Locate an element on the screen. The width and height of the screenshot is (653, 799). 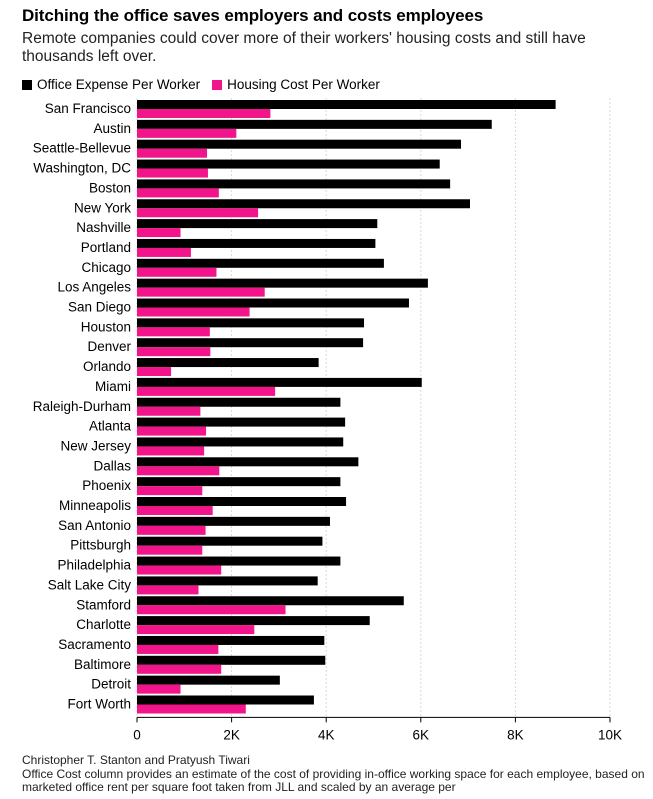
category-label: Seattle-Bellevue is located at coordinates (82, 148).